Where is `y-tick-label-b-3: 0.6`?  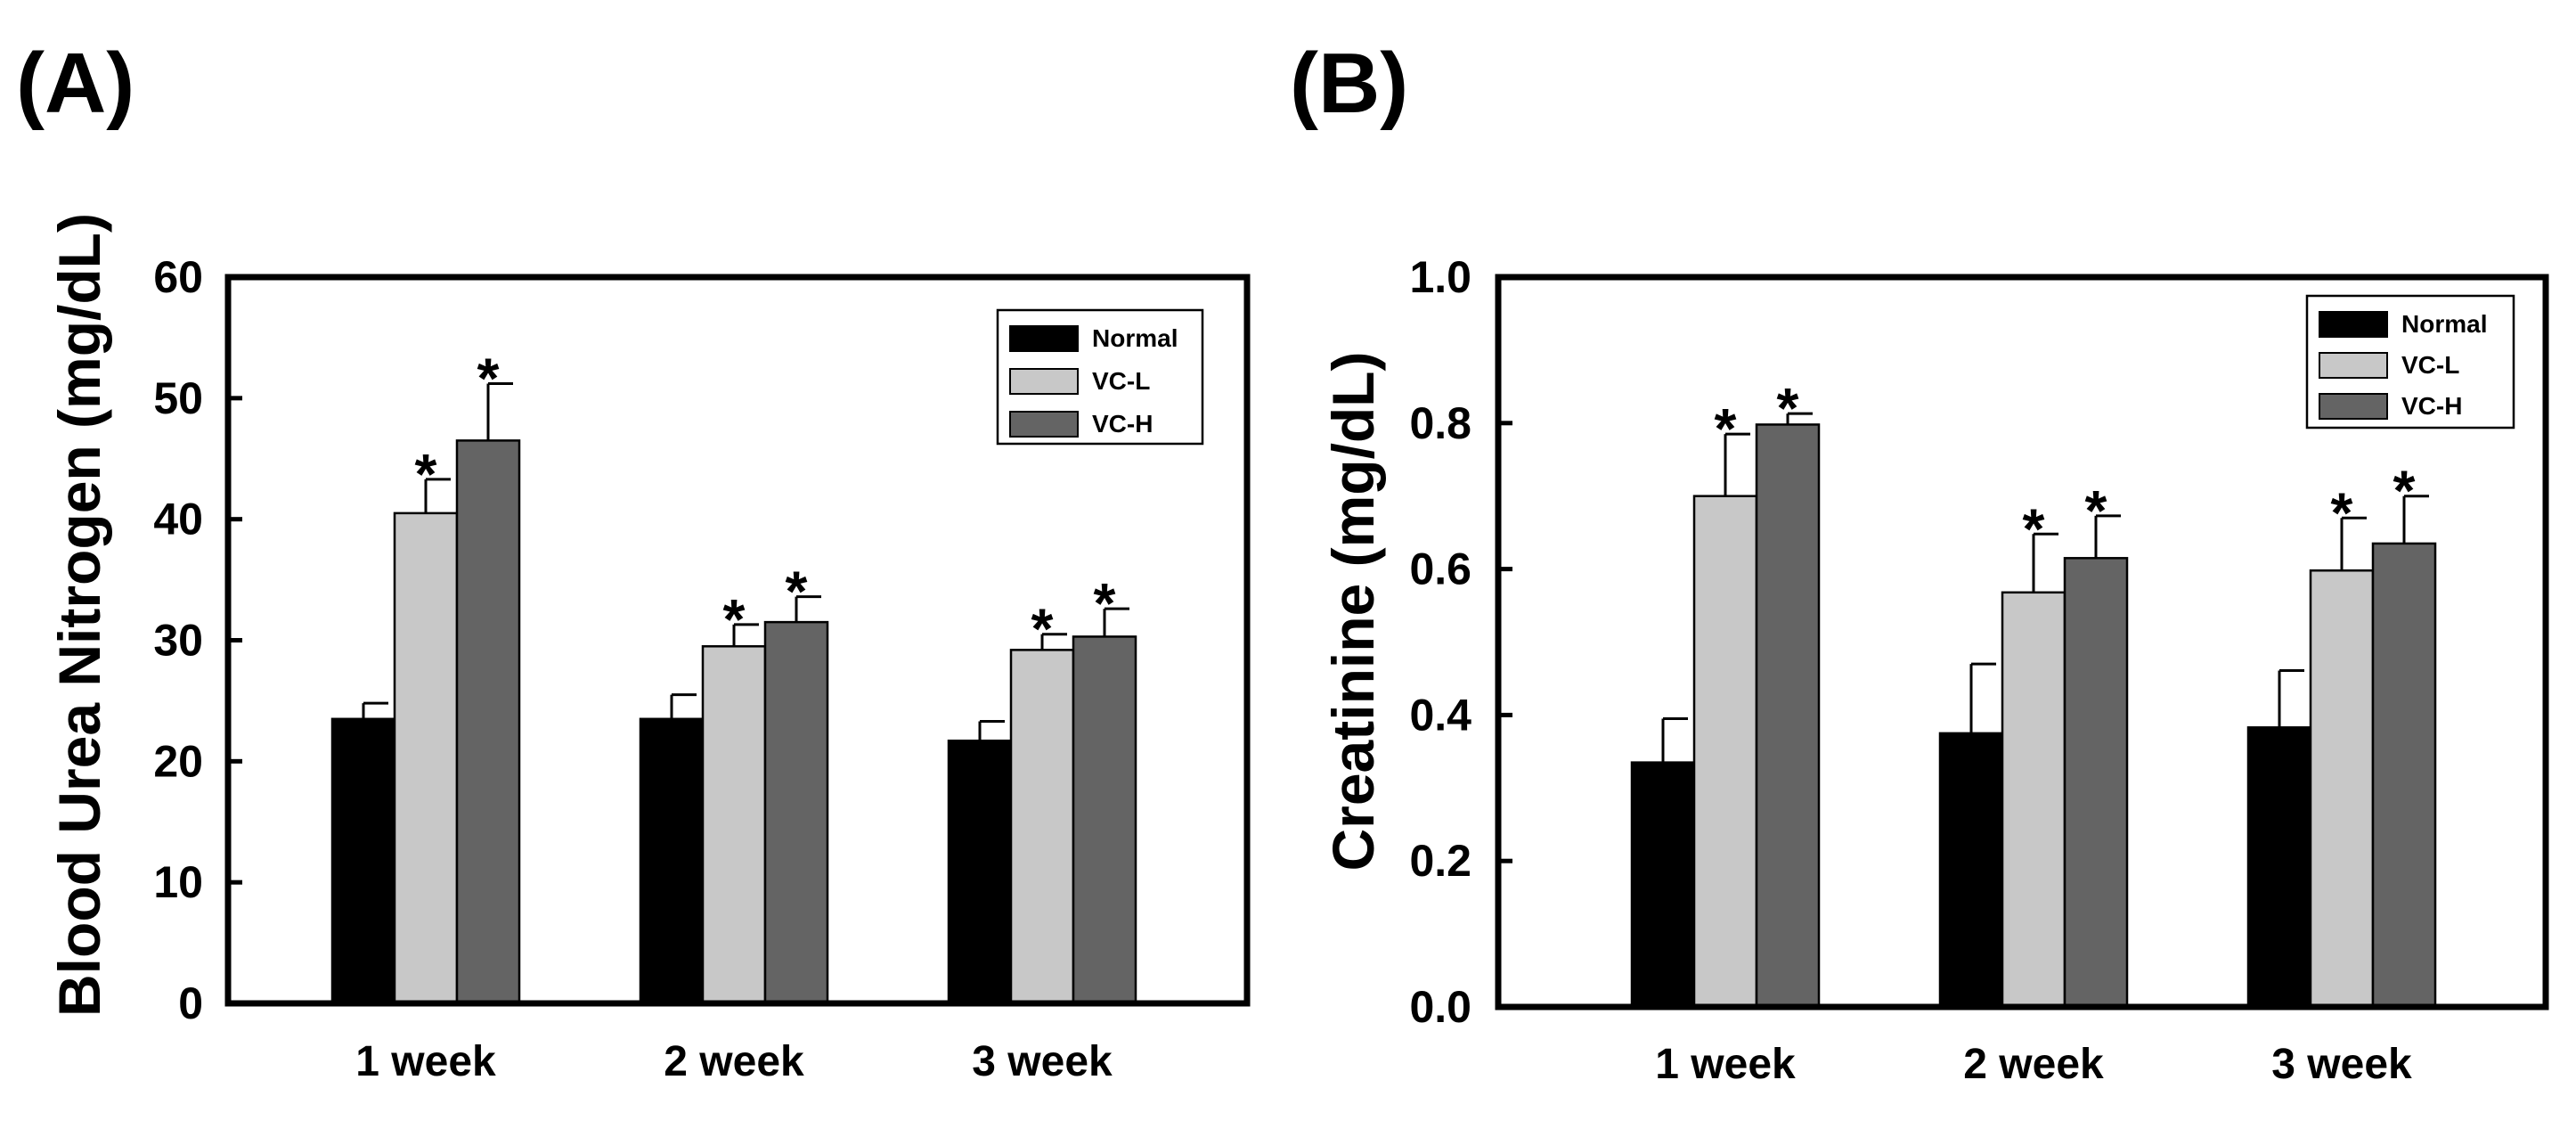
y-tick-label-b-3: 0.6 is located at coordinates (1440, 569).